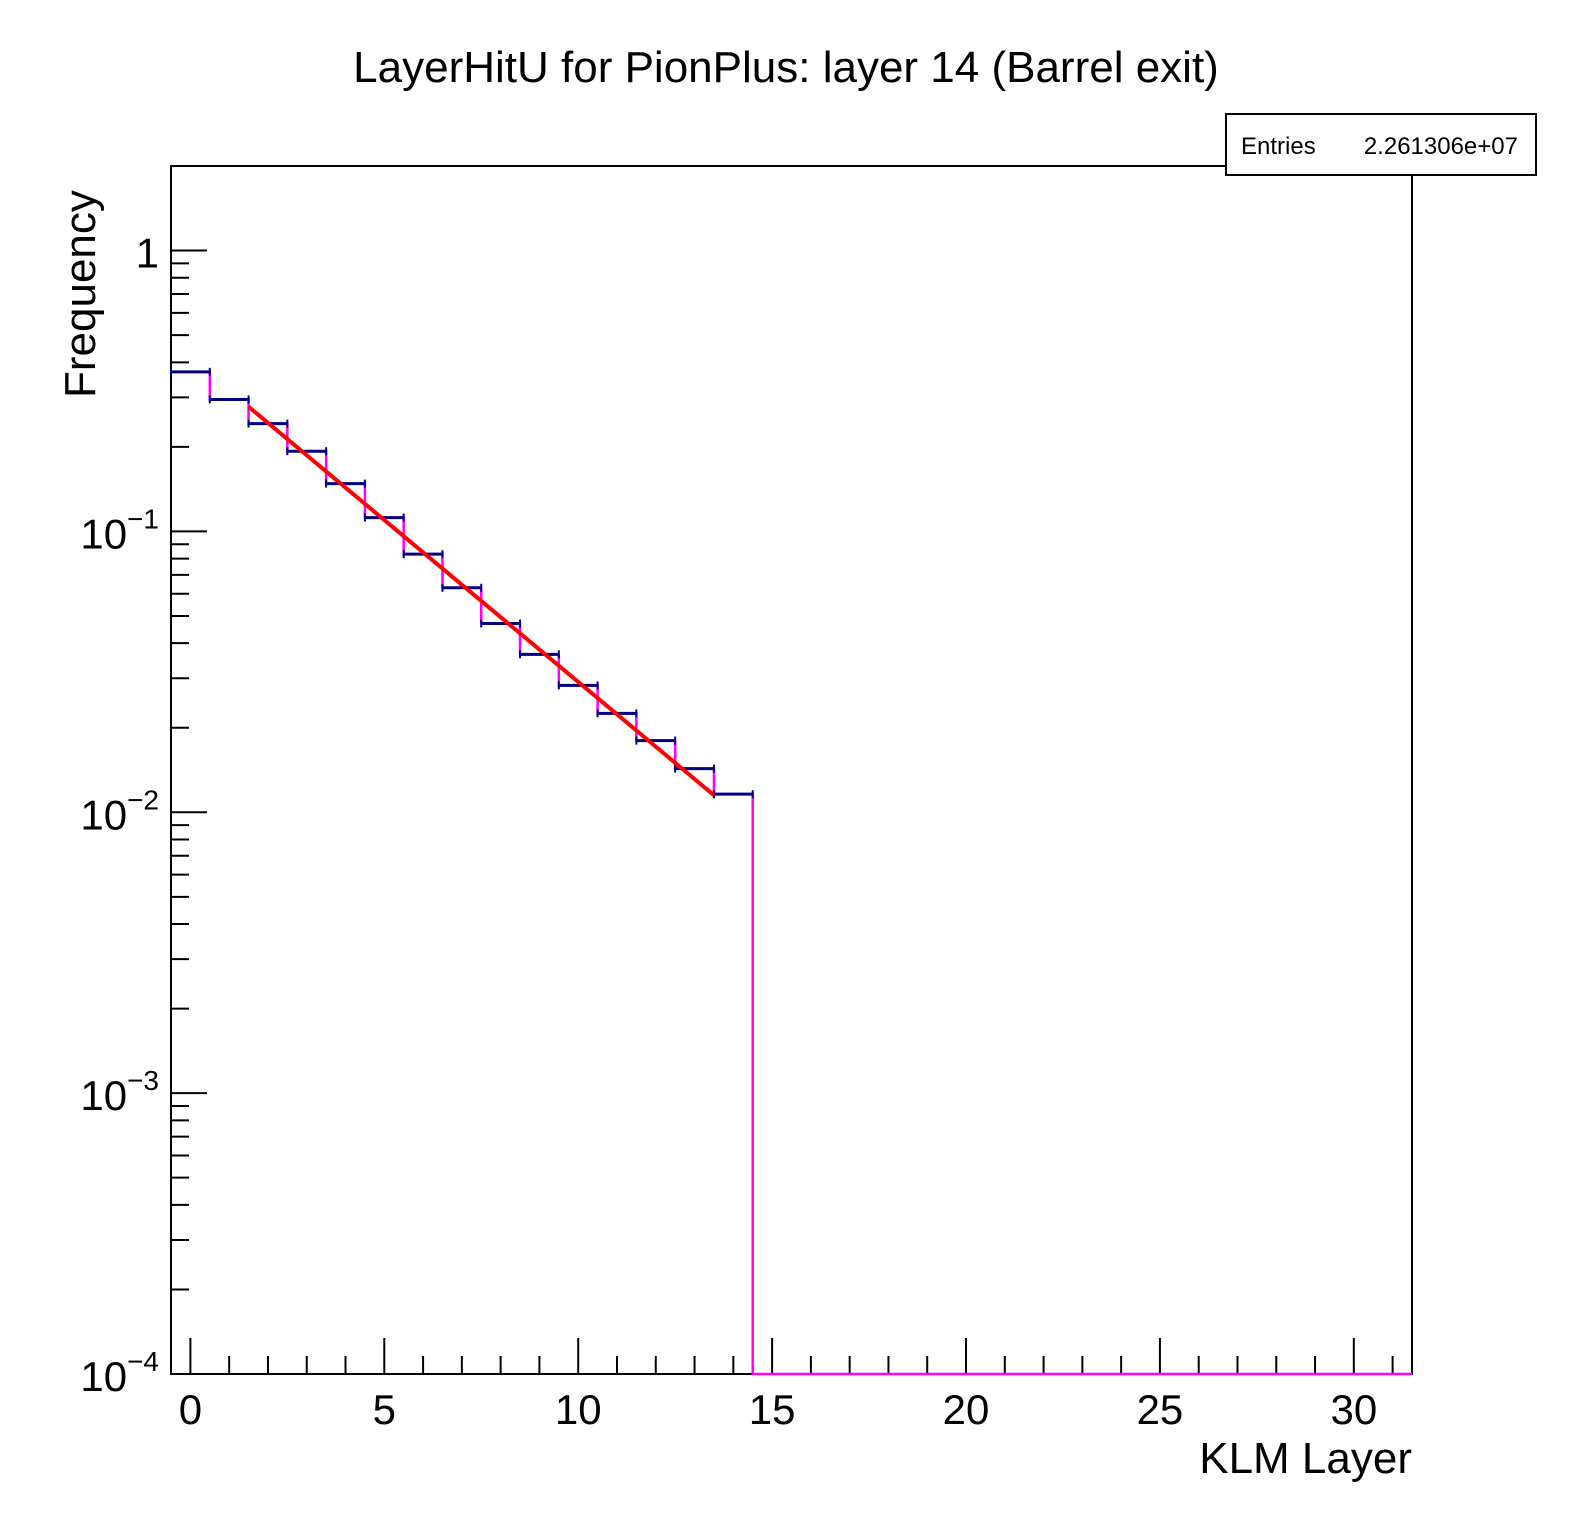  Describe the element at coordinates (147, 253) in the screenshot. I see `y-tick-label: 1` at that location.